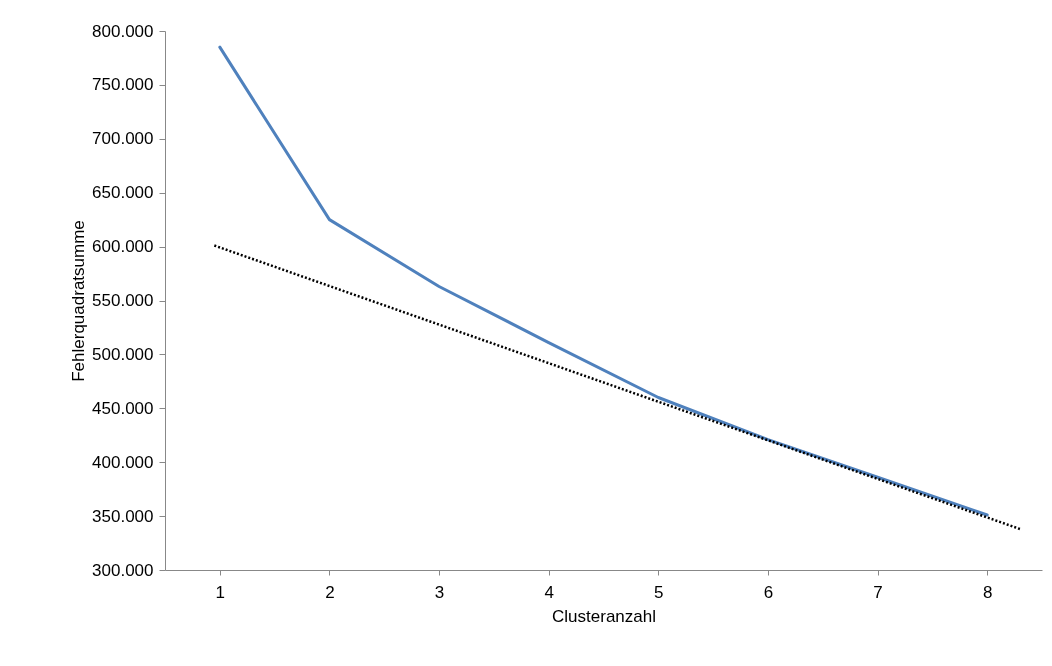  I want to click on x-tick-label: 3, so click(439, 592).